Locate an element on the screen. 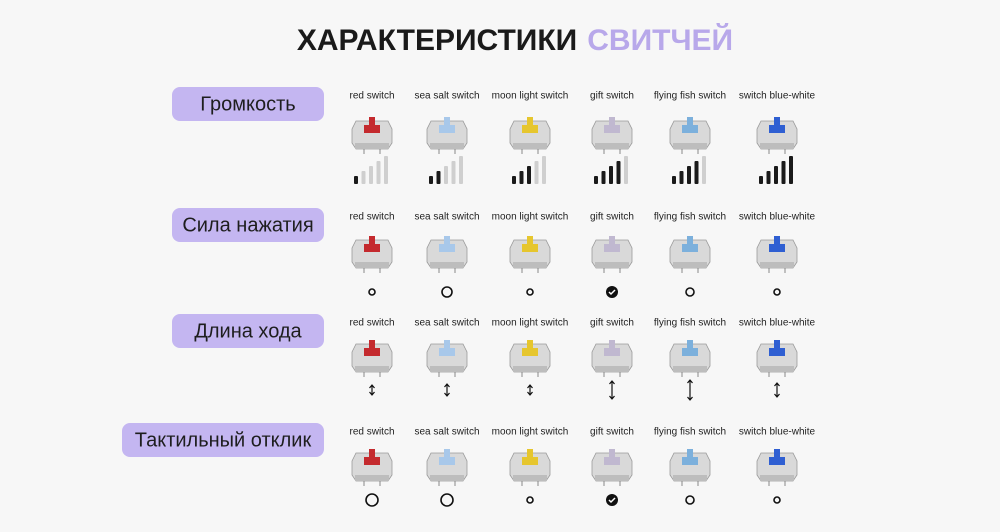  section-label: Сила нажатия is located at coordinates (247, 225).